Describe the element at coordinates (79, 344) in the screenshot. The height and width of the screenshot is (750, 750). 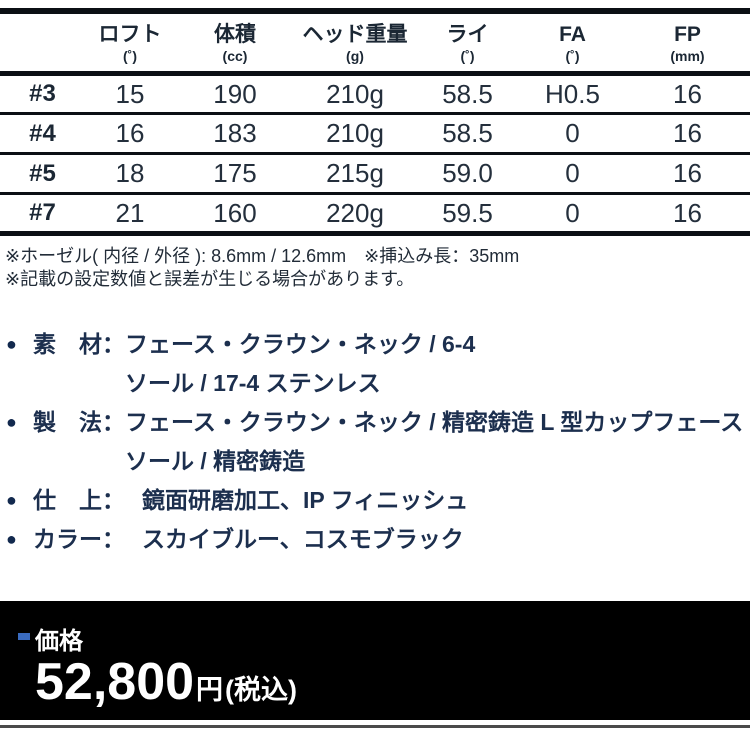
I see `detail-material-label: 素 材：` at that location.